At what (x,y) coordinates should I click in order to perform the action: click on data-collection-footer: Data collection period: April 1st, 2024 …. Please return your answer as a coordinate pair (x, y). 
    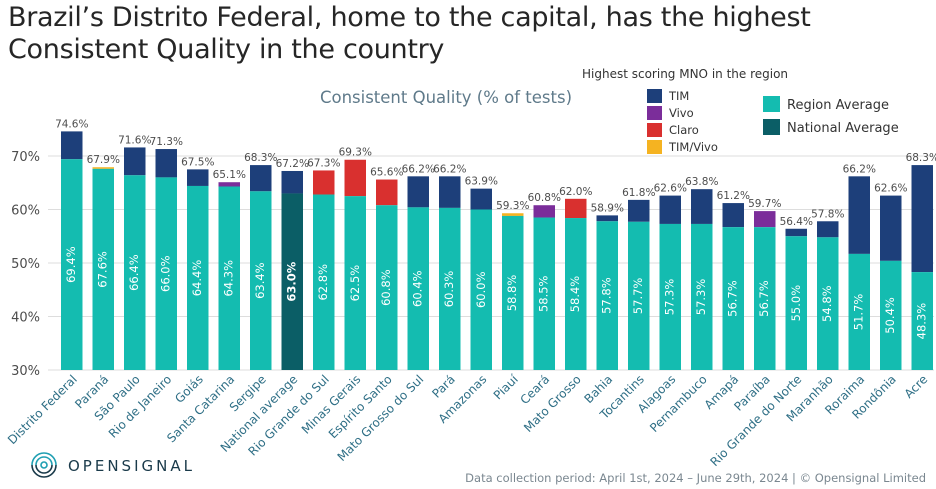
    Looking at the image, I should click on (695, 478).